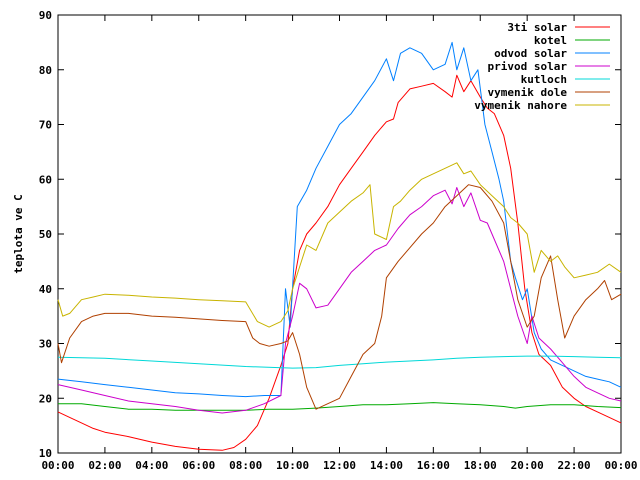 The image size is (640, 480). What do you see at coordinates (480, 465) in the screenshot?
I see `x-tick-label: 18:00` at bounding box center [480, 465].